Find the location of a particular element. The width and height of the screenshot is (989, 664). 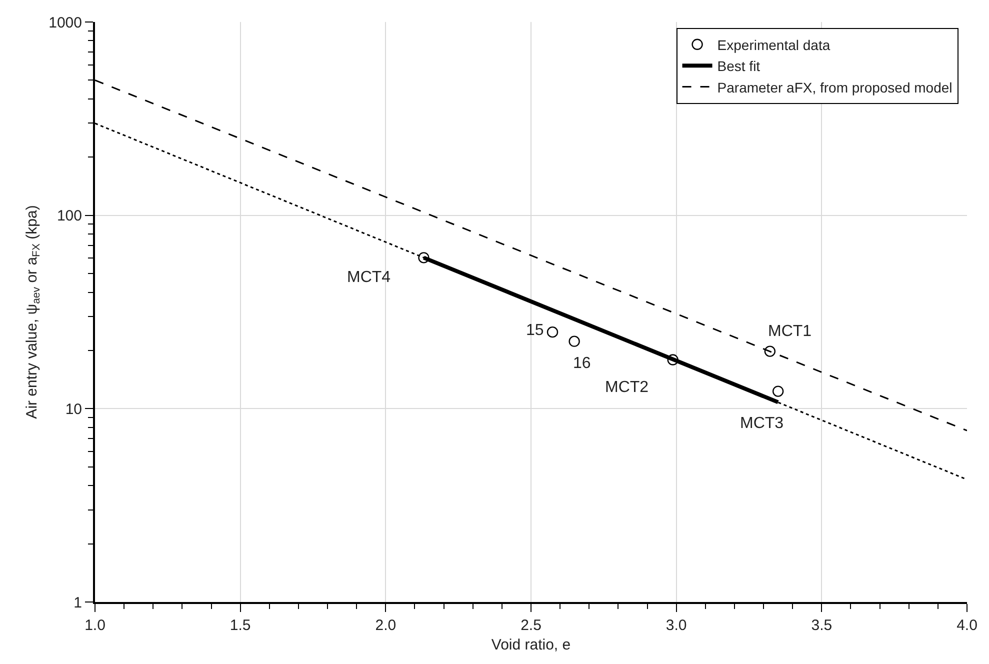

legend-label: Experimental data is located at coordinates (773, 44).